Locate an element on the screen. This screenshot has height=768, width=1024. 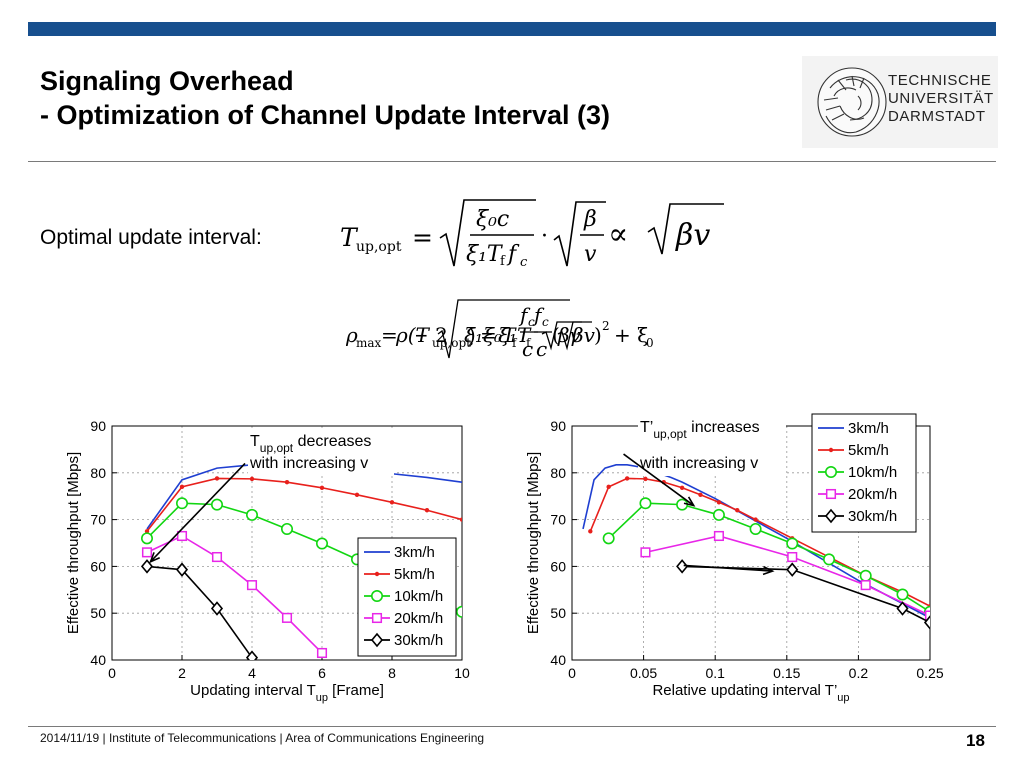
formula2-rho-of-close: ) is located at coordinates (472, 335).